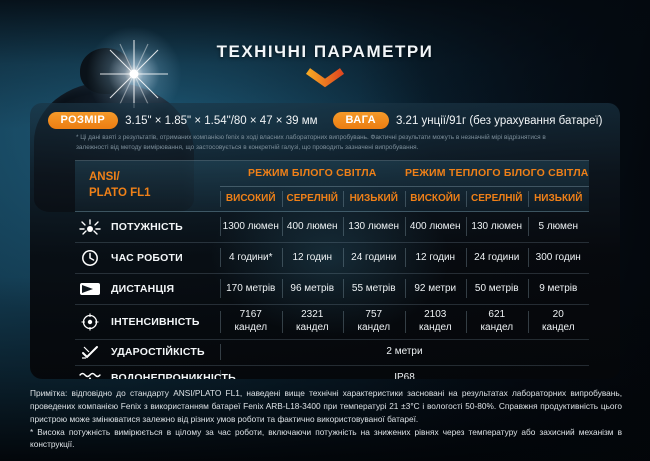 The width and height of the screenshot is (650, 461). I want to click on row-label: ІНТЕНСИВНІСТЬ, so click(155, 321).